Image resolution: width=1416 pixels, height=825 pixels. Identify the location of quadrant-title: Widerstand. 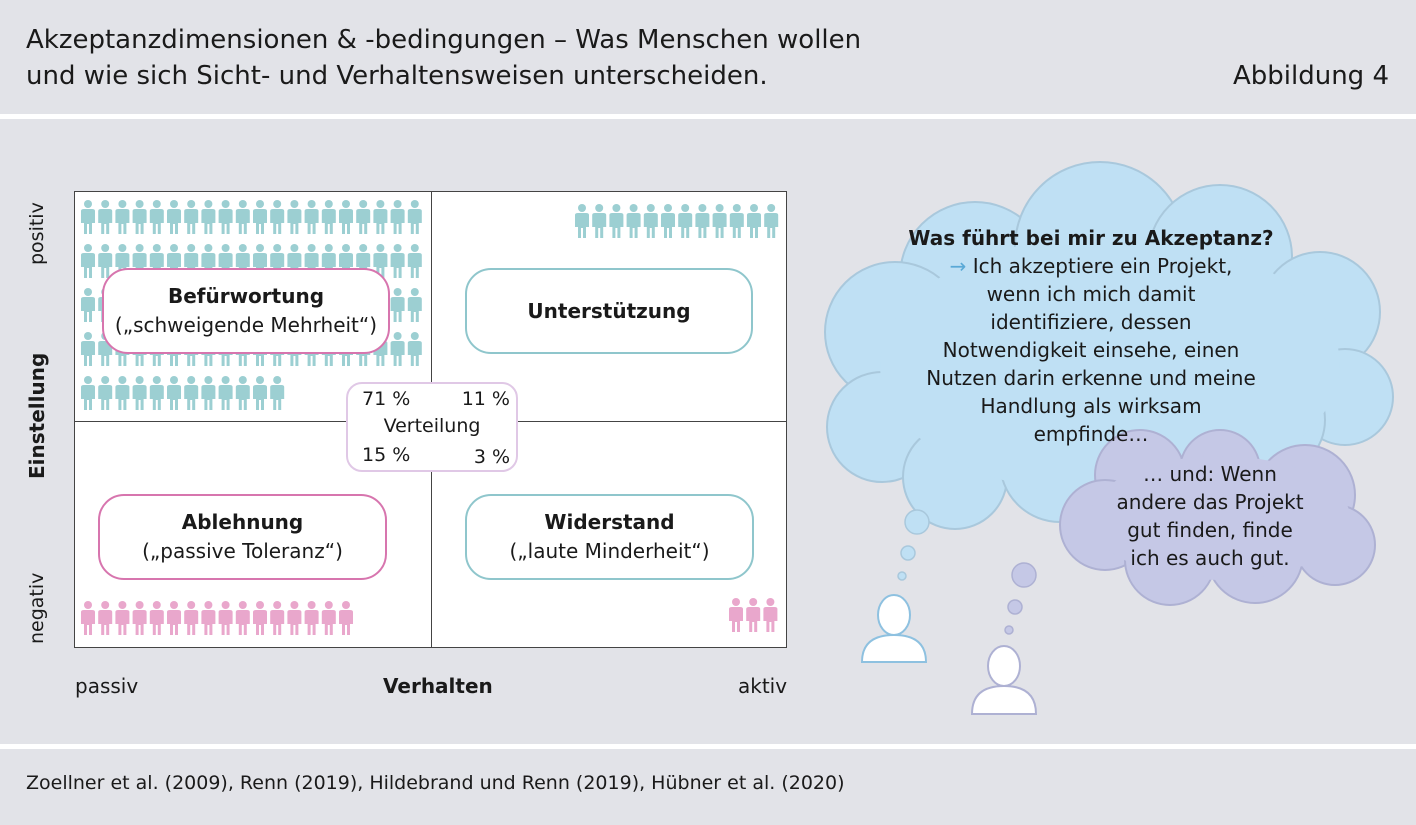
(609, 522).